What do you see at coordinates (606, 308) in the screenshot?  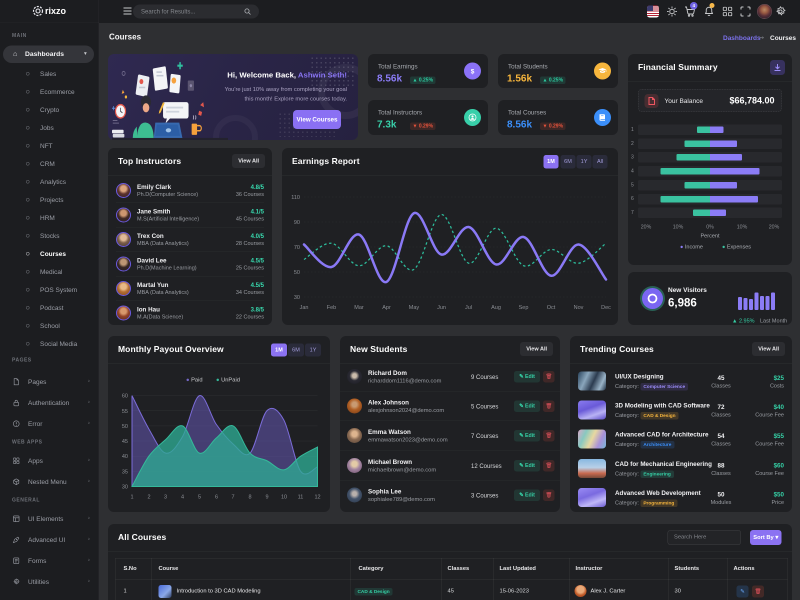 I see `svg-text: Dec` at bounding box center [606, 308].